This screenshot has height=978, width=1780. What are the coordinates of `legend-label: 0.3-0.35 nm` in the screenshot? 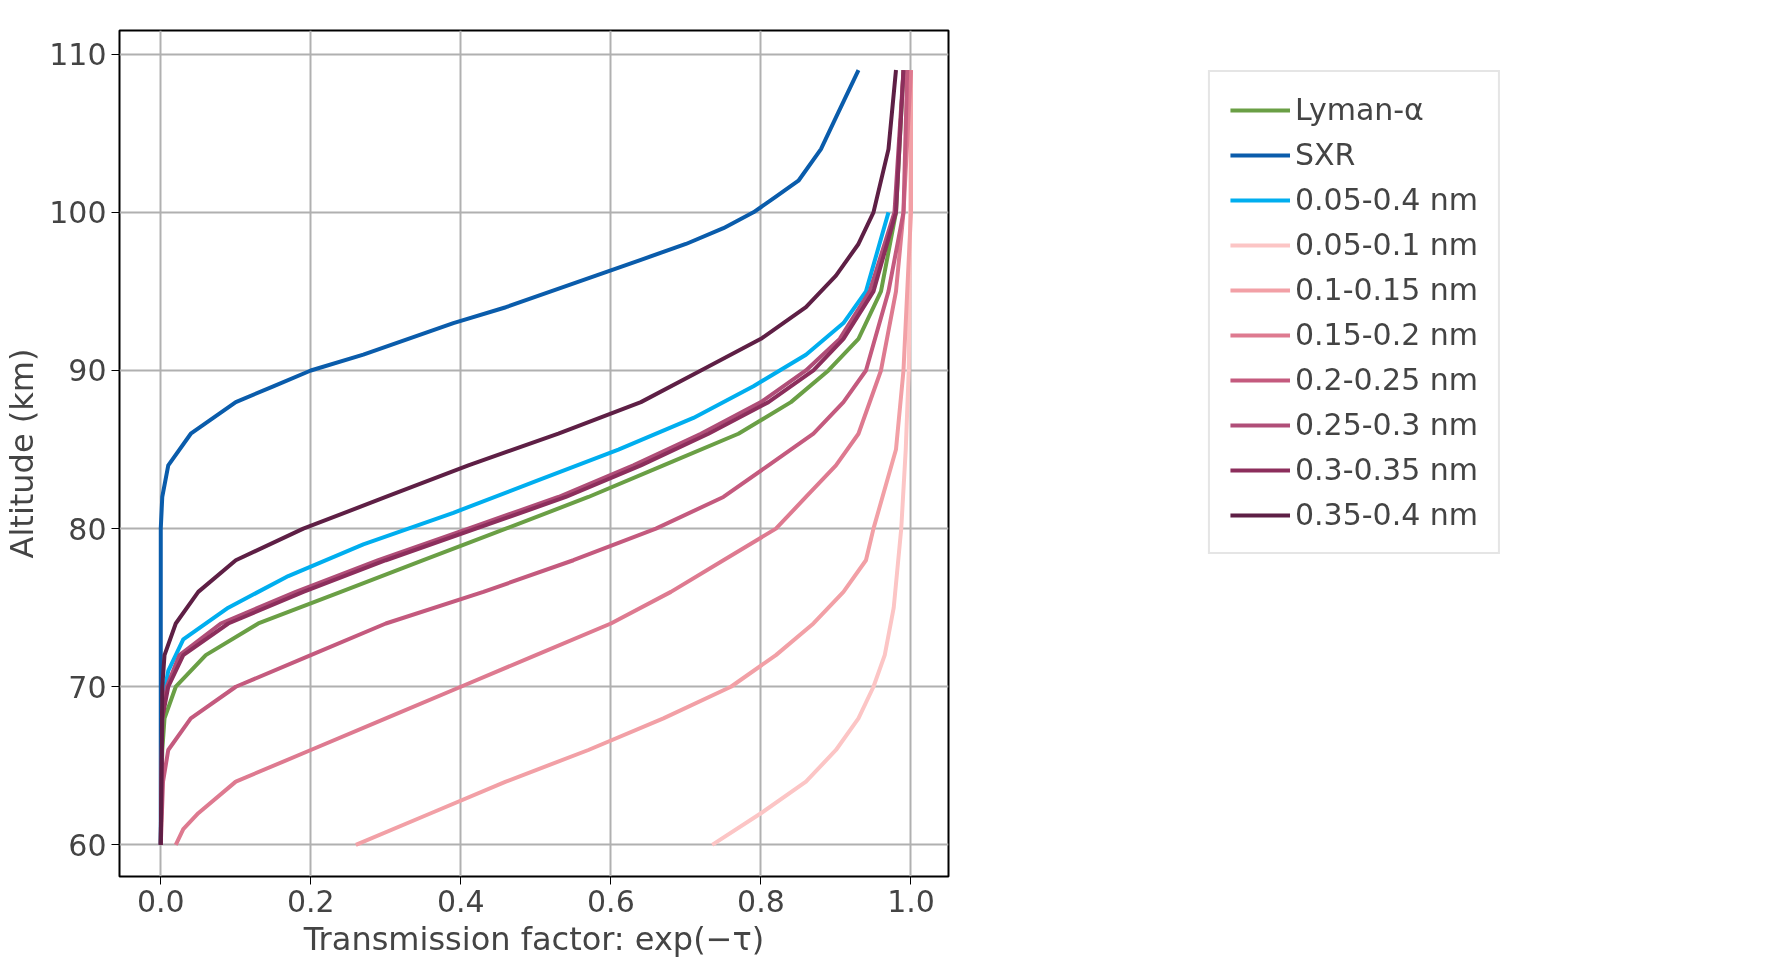 It's located at (1386, 469).